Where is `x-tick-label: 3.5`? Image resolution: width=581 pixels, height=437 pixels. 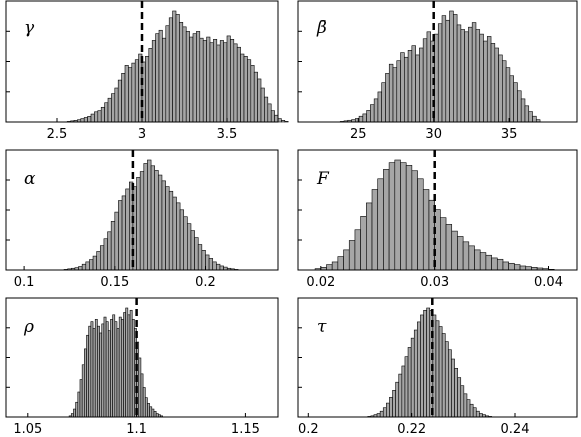 x-tick-label: 3.5 is located at coordinates (227, 134).